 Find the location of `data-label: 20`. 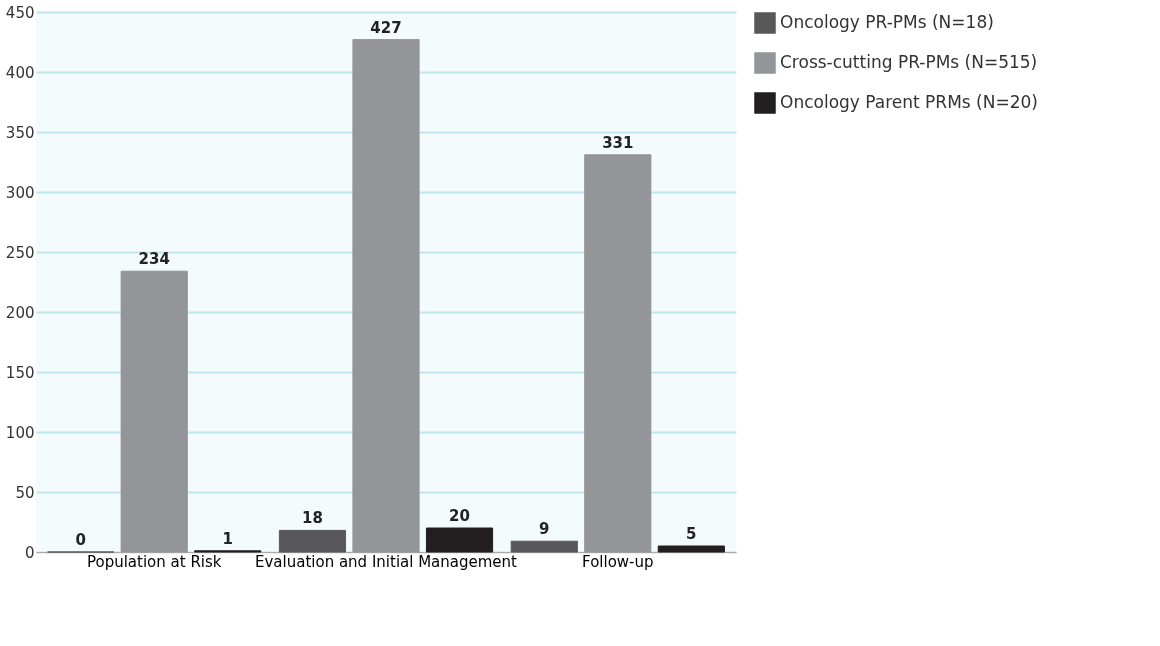

data-label: 20 is located at coordinates (459, 516).